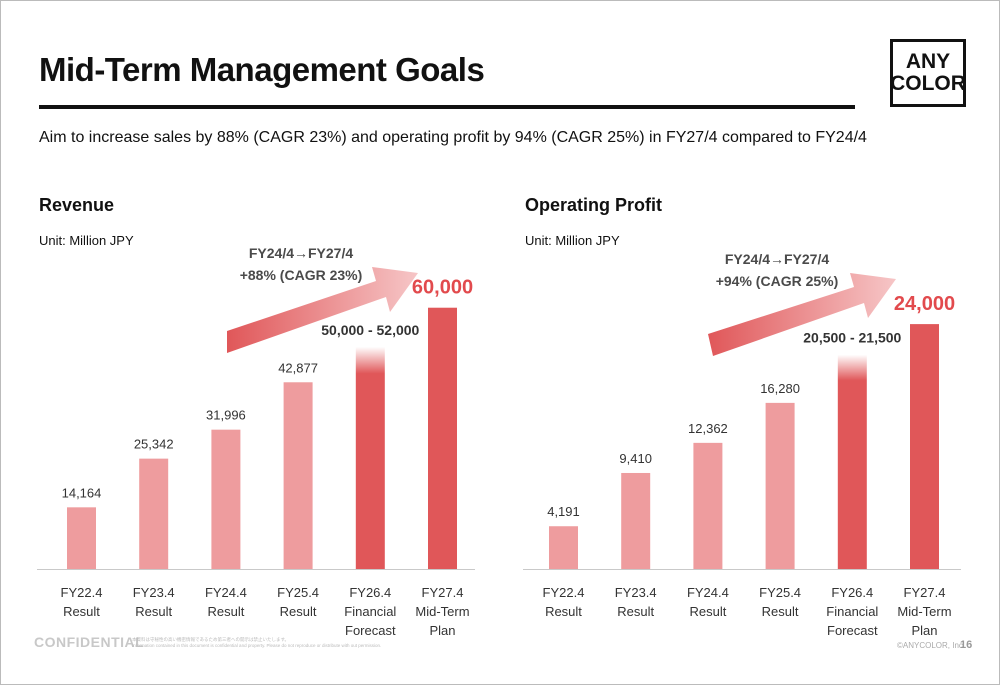  What do you see at coordinates (226, 602) in the screenshot?
I see `revenue-category-label-3: FY24.4 Result` at bounding box center [226, 602].